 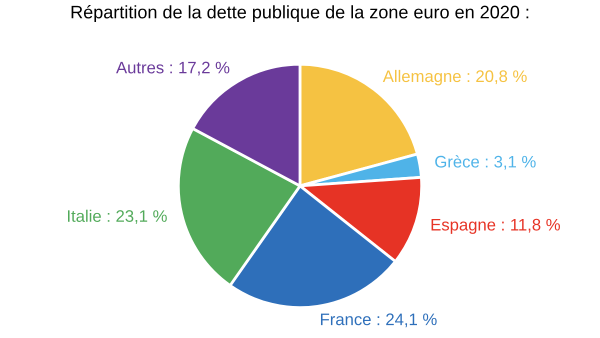 I want to click on slice-label: Allemagne : 20,8 %, so click(x=454, y=78).